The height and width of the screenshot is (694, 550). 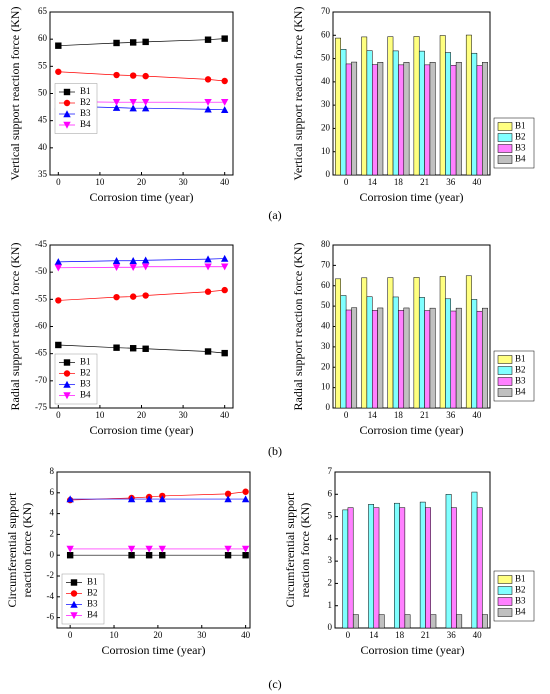 What do you see at coordinates (399, 415) in the screenshot?
I see `x-tick-label: 18` at bounding box center [399, 415].